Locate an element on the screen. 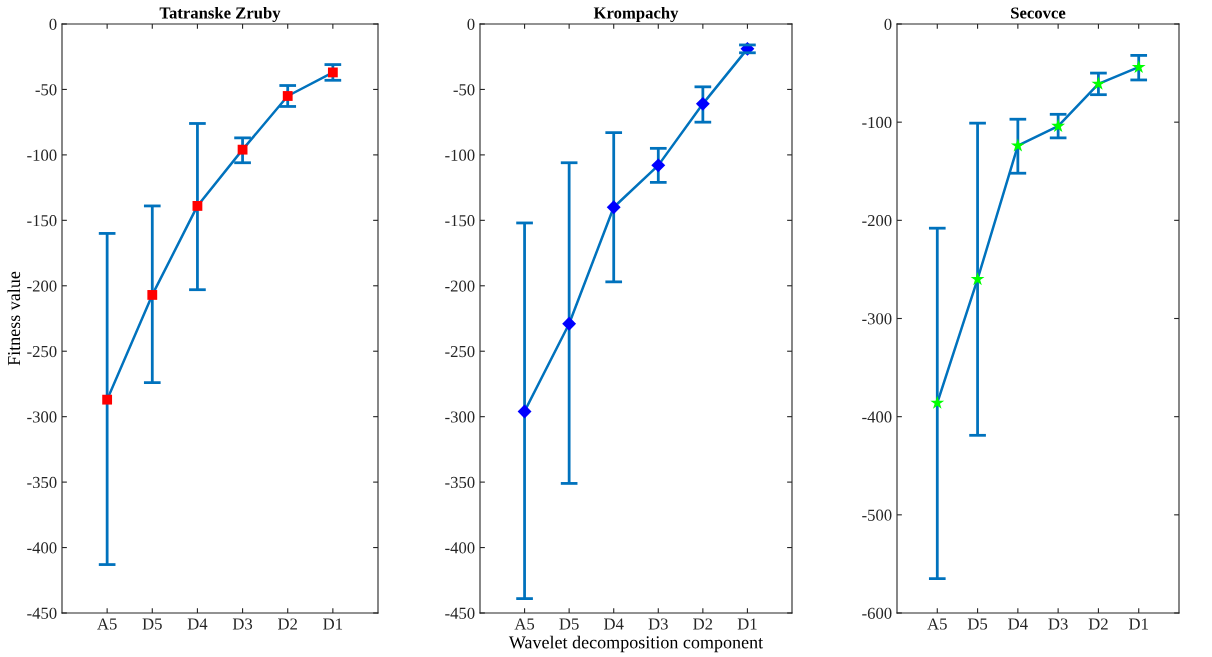 This screenshot has width=1212, height=657. x-axis-title: Wavelet decomposition component is located at coordinates (636, 644).